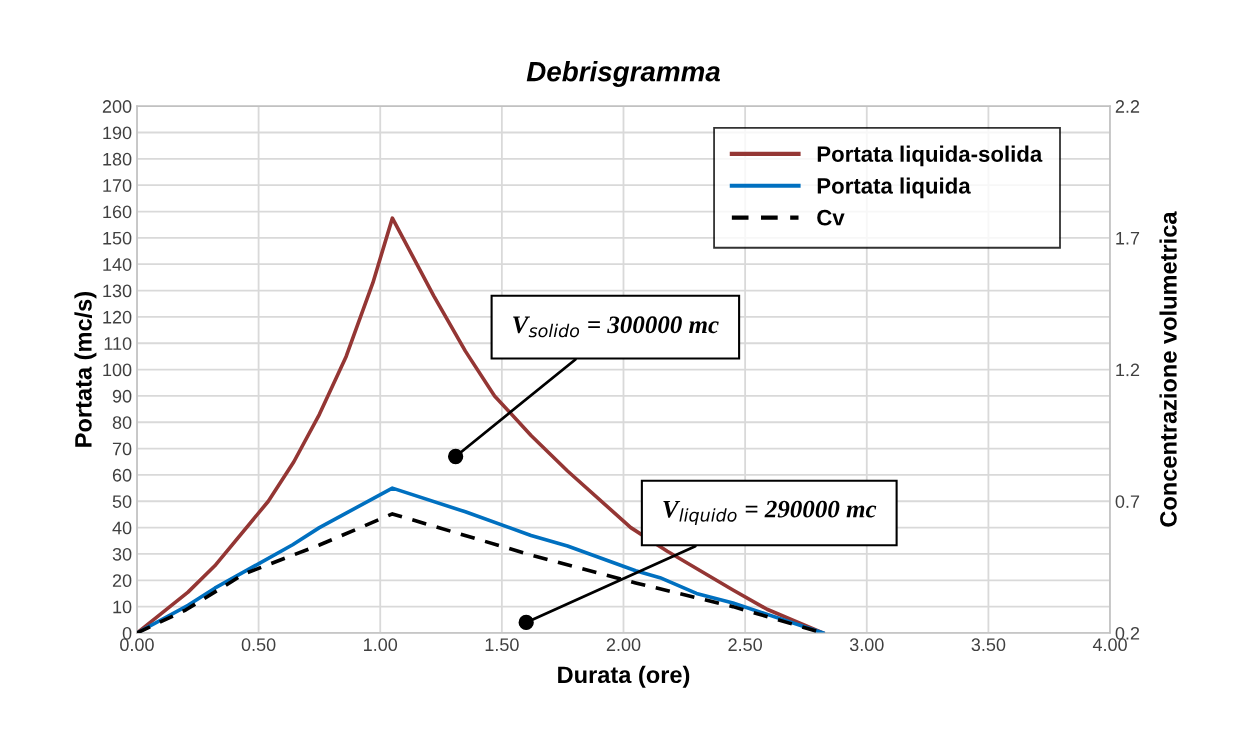 The image size is (1245, 753). What do you see at coordinates (894, 188) in the screenshot?
I see `legend-label: Portata liquida` at bounding box center [894, 188].